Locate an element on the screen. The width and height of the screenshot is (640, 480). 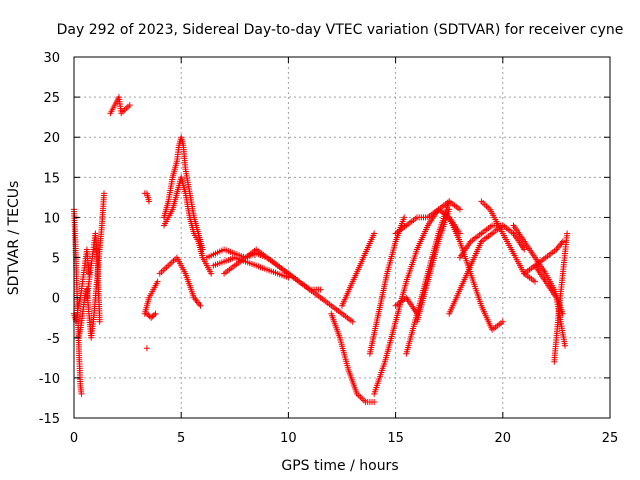
y-tick-label: 10 is located at coordinates (51, 218).